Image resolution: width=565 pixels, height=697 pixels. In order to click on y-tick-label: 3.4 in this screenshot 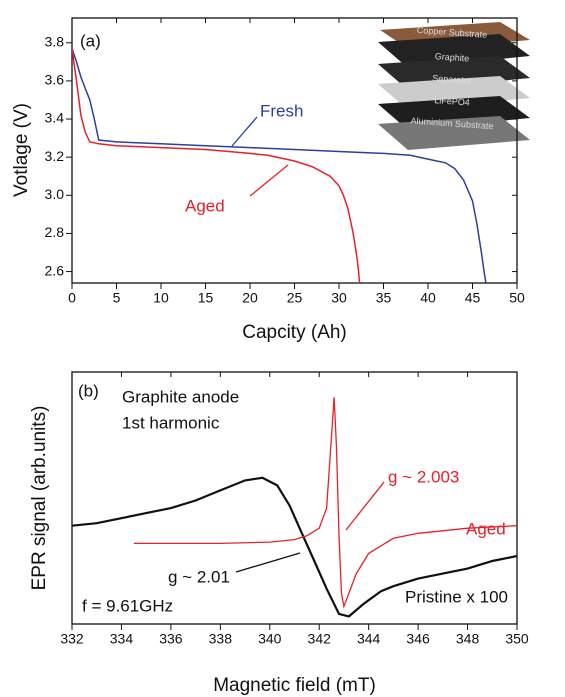, I will do `click(55, 118)`.